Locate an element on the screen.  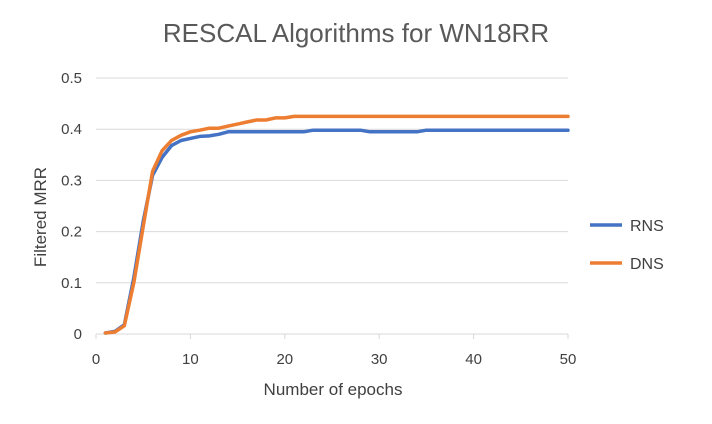
legend-label-rns: RNS is located at coordinates (647, 226).